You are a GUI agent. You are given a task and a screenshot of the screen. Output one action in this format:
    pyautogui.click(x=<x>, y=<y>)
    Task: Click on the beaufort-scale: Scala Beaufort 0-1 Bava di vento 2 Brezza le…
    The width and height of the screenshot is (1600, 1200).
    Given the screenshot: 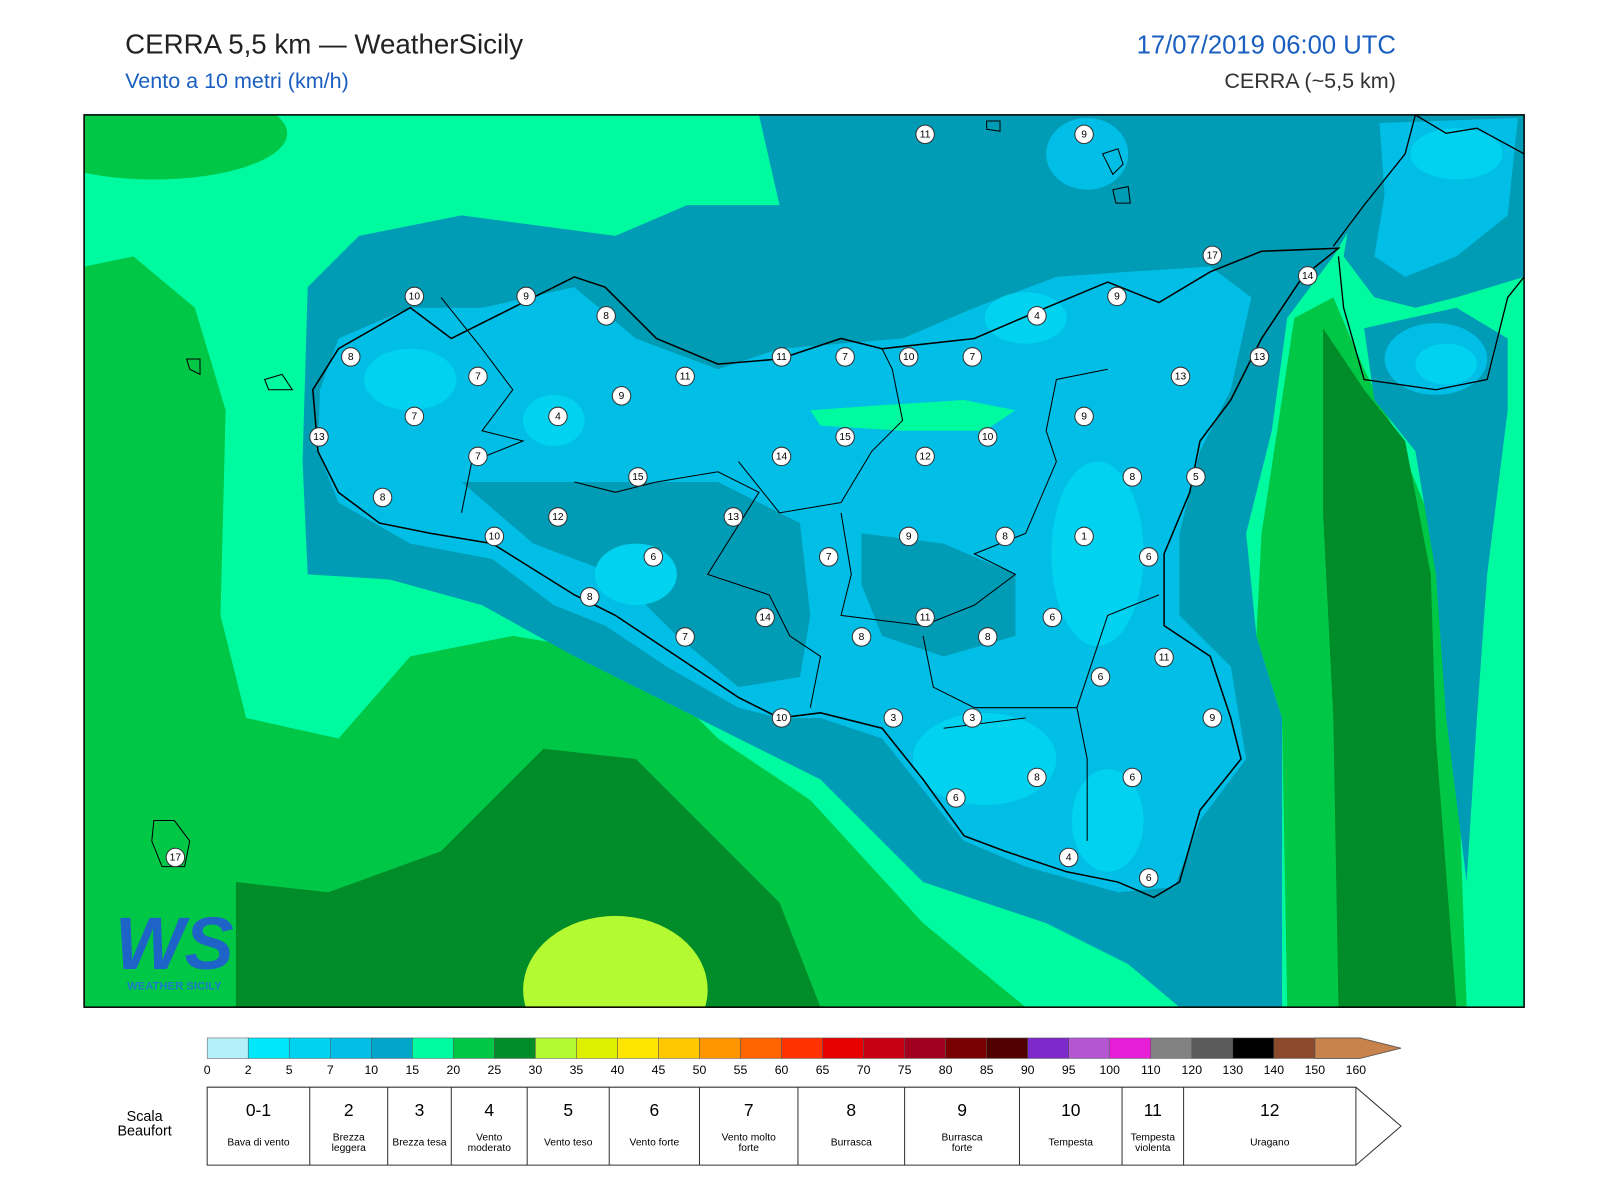 What is the action you would take?
    pyautogui.click(x=752, y=1126)
    